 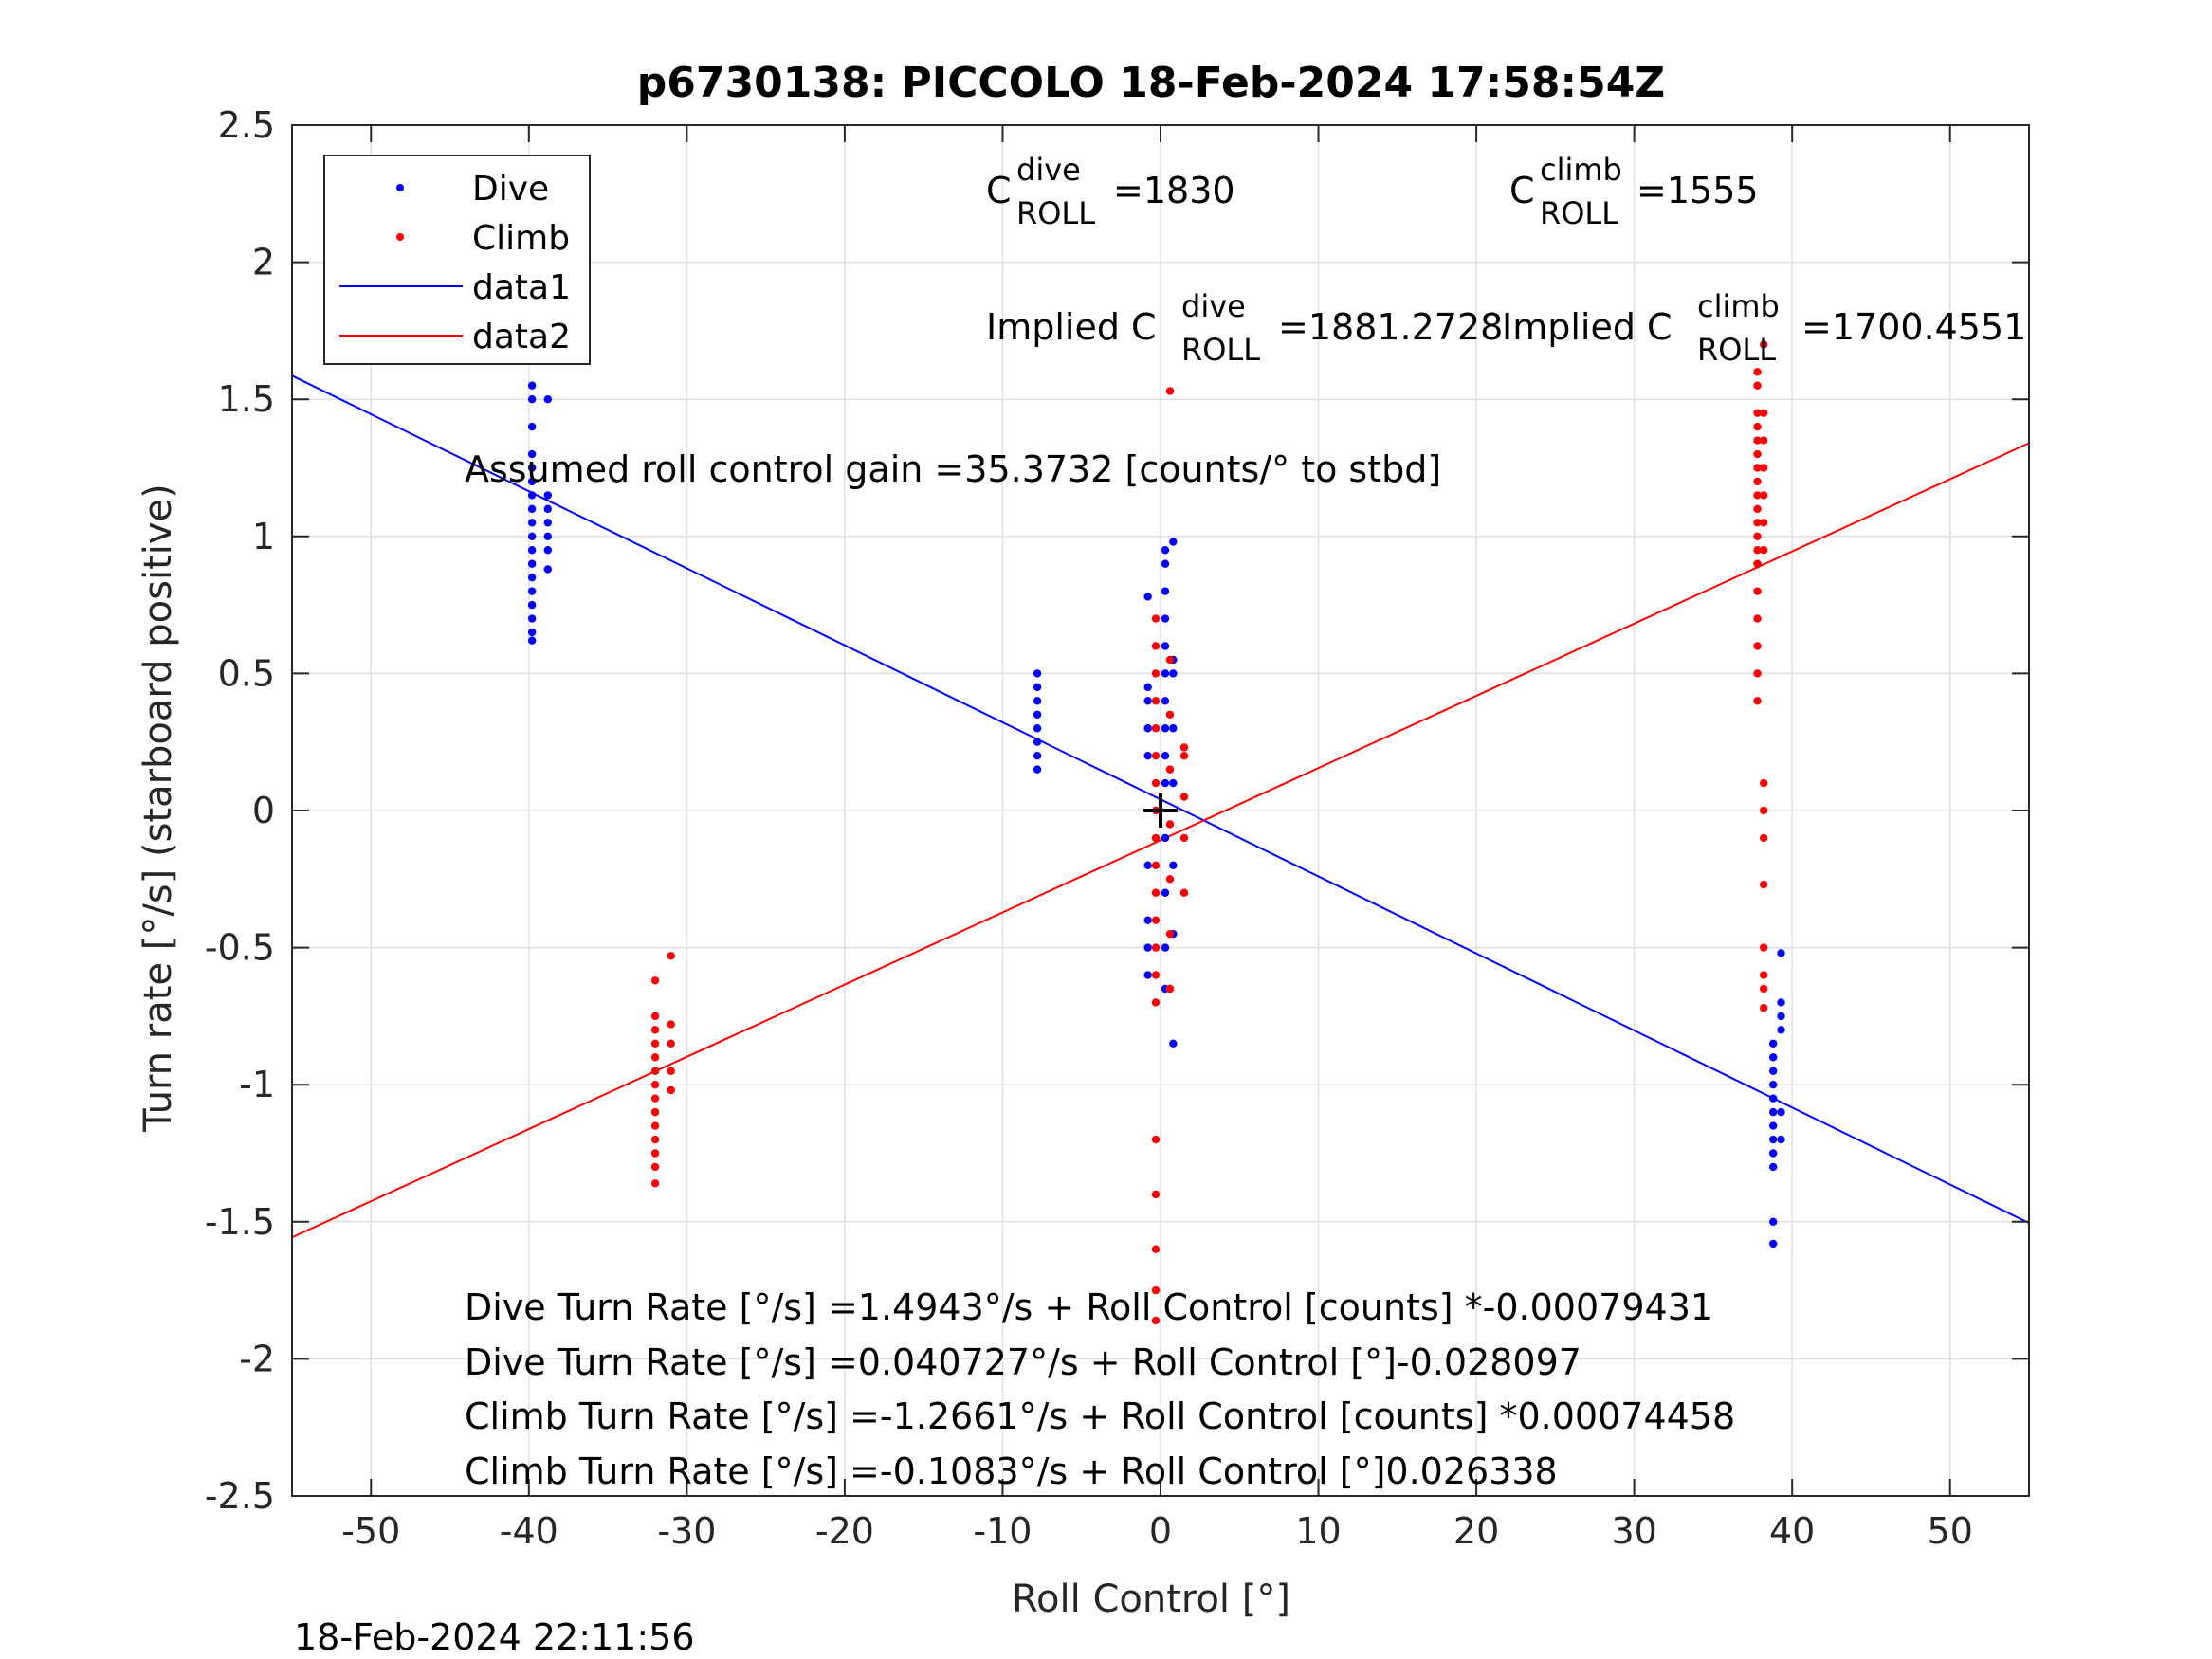 I want to click on origin-marker, so click(x=1160, y=810).